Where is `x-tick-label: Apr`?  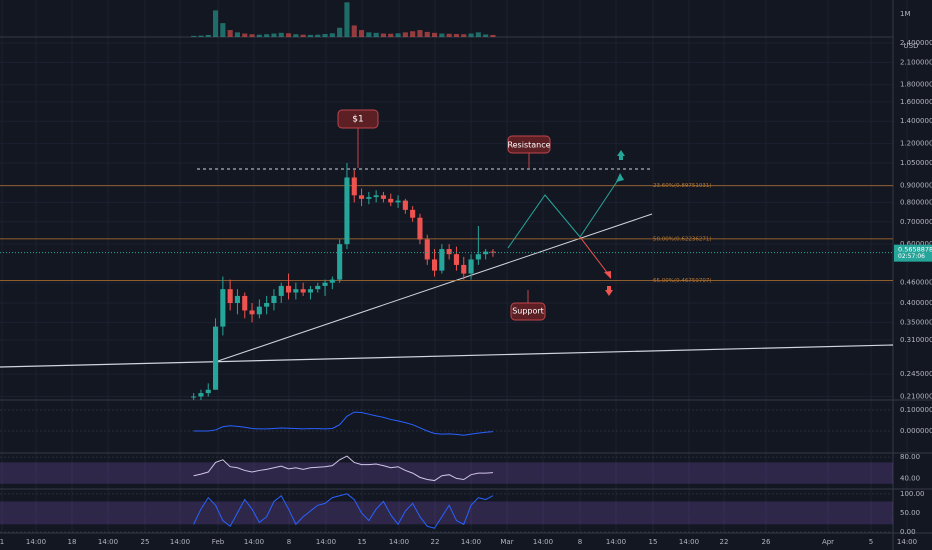 x-tick-label: Apr is located at coordinates (828, 542).